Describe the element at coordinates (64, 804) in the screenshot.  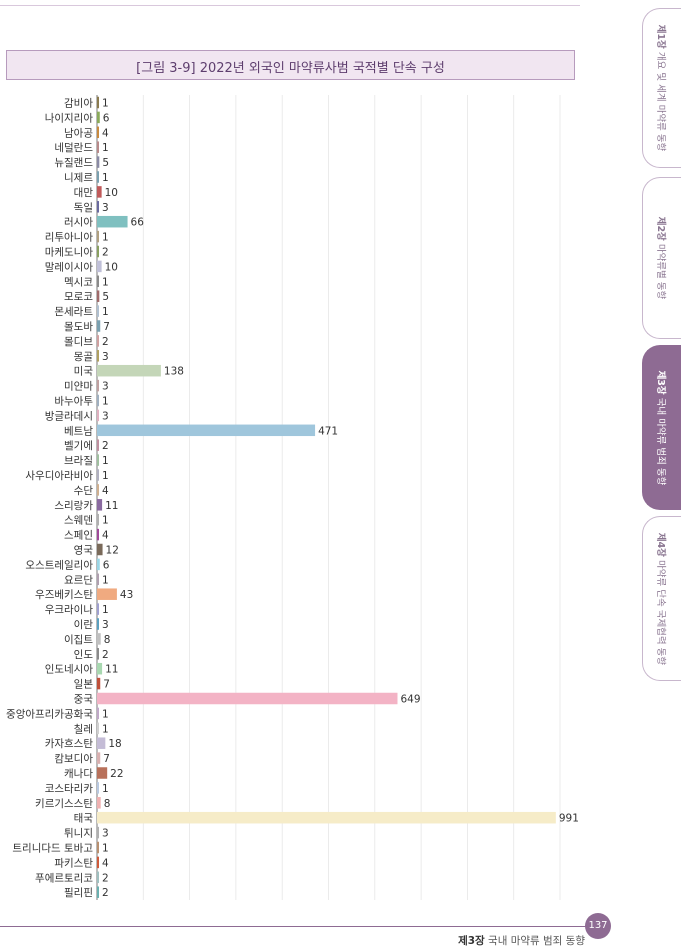
I see `category-label: 키르기스스탄` at that location.